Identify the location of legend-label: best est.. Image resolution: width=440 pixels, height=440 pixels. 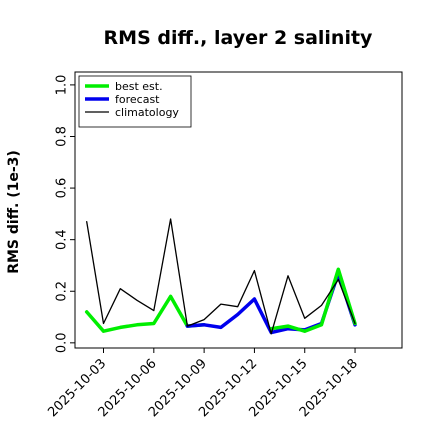
(139, 86).